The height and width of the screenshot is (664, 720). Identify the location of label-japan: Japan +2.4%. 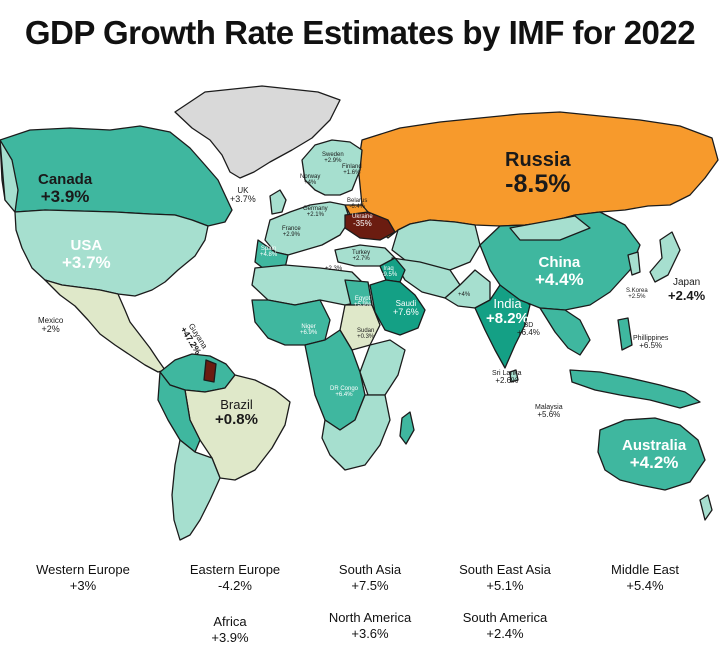
(687, 290).